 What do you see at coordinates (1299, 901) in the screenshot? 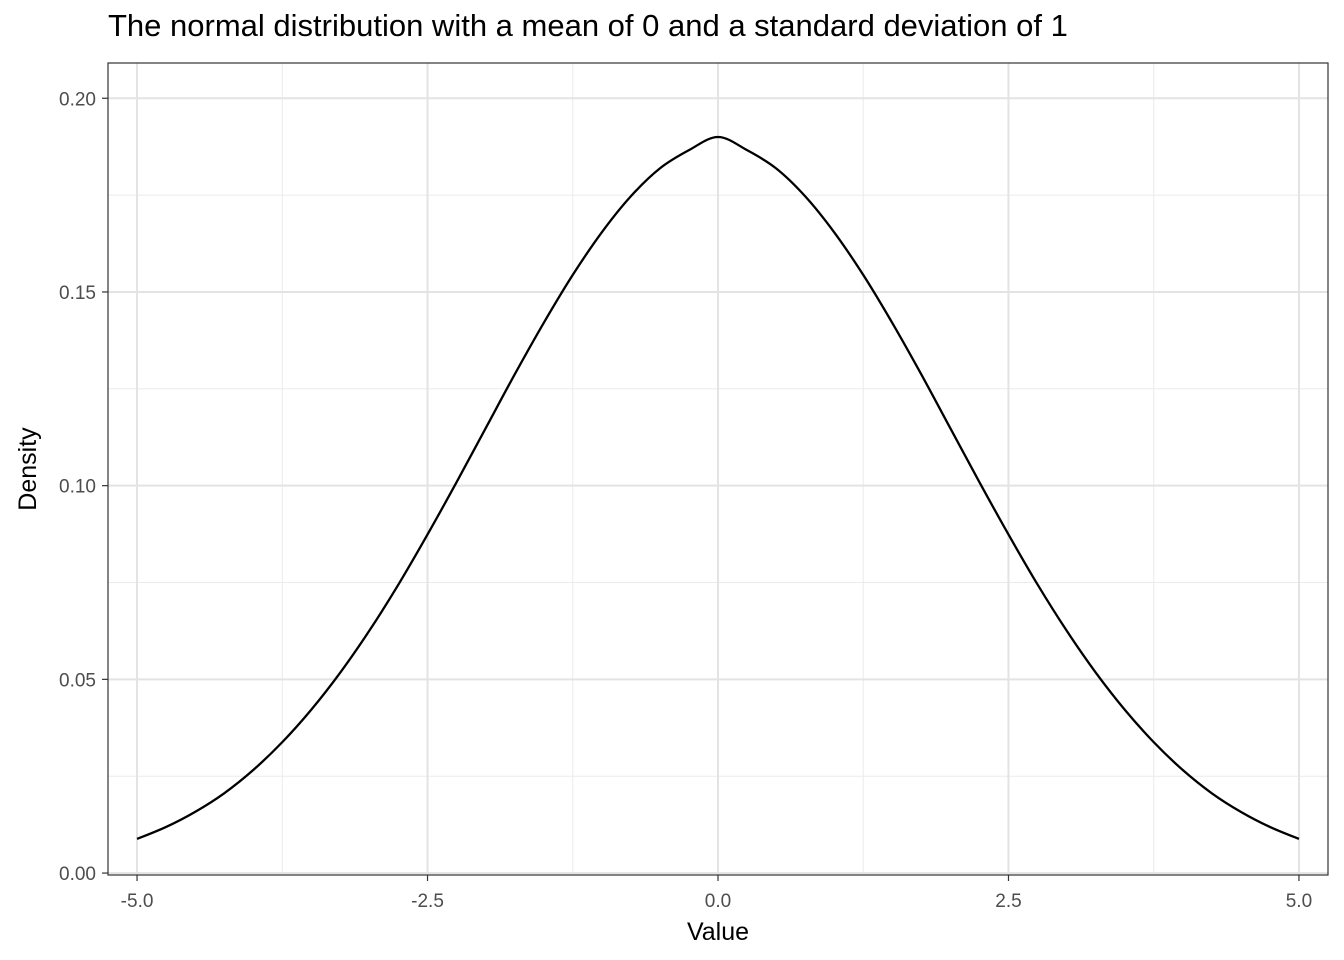
I see `x-tick-label: 5.0` at bounding box center [1299, 901].